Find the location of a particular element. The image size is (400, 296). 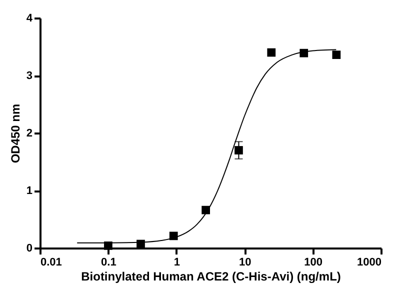

x-tick-label: 10 is located at coordinates (245, 262).